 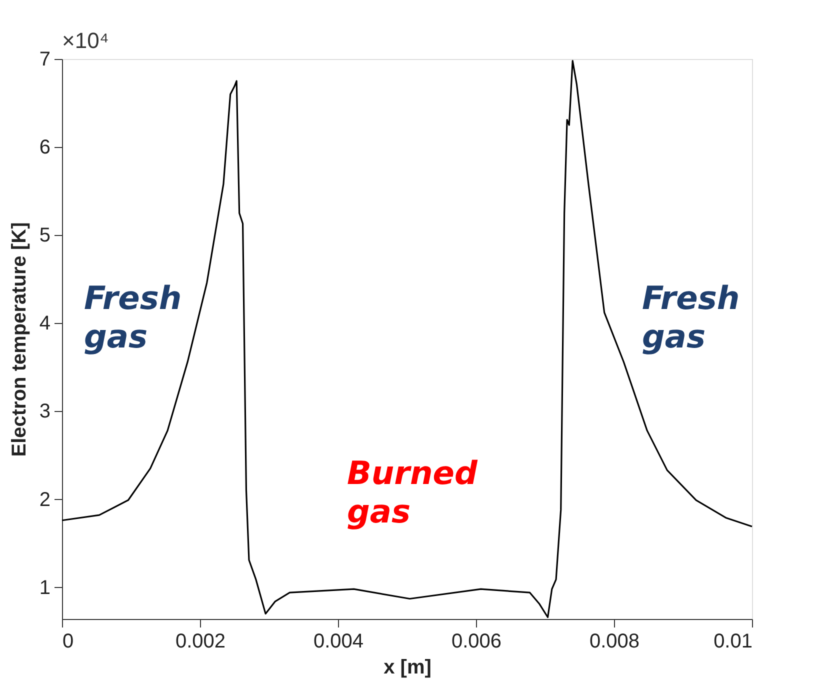 I want to click on y-tick-label: 2, so click(x=44, y=499).